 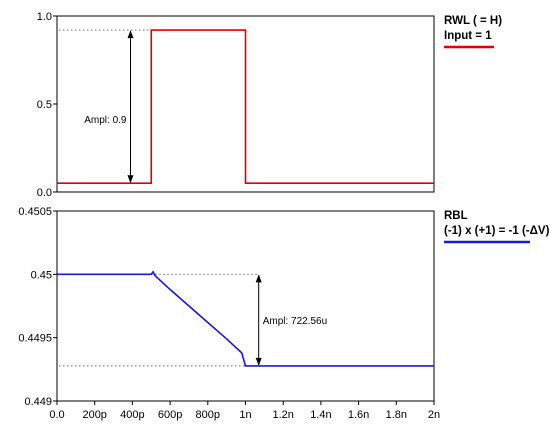 I want to click on y-tick-label: 0.4505, so click(x=35, y=212).